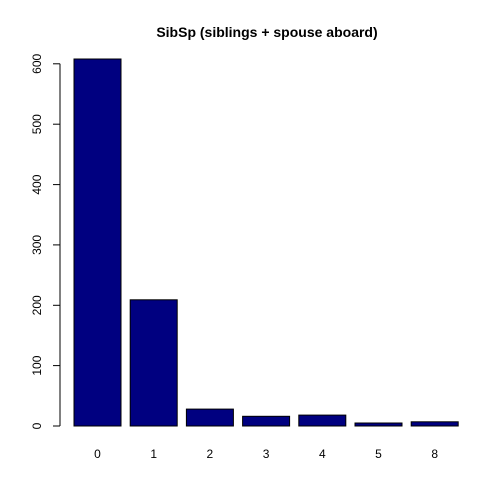  I want to click on x-tick-label: 0, so click(97, 454).